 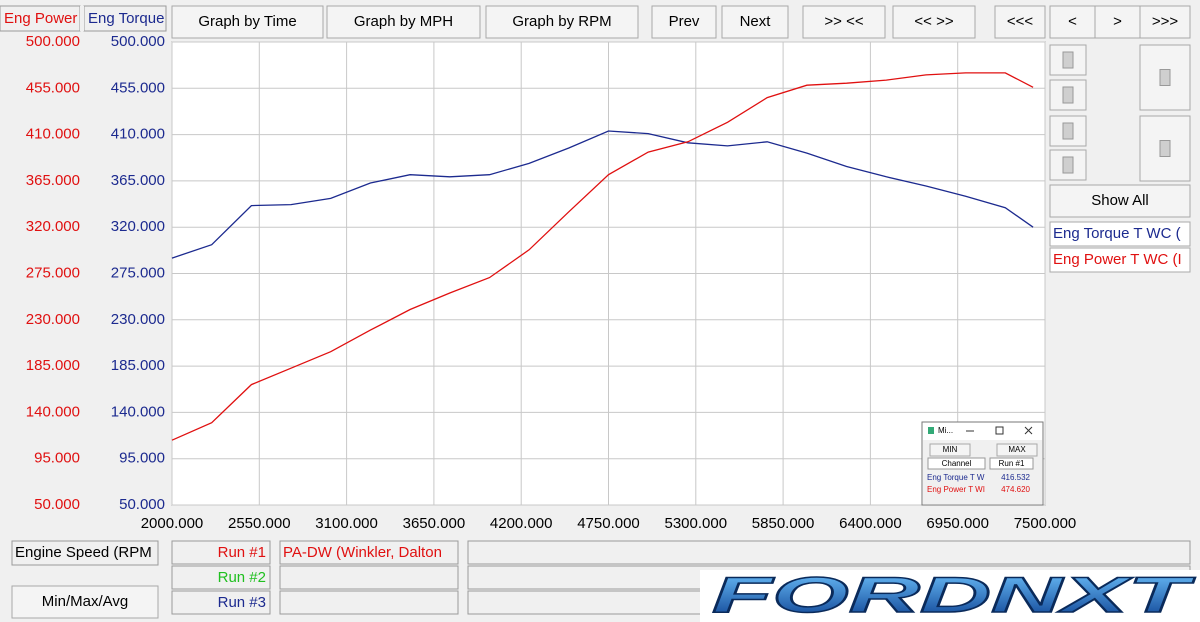 What do you see at coordinates (1117, 233) in the screenshot?
I see `legend-entry: Eng Torque T WC (` at bounding box center [1117, 233].